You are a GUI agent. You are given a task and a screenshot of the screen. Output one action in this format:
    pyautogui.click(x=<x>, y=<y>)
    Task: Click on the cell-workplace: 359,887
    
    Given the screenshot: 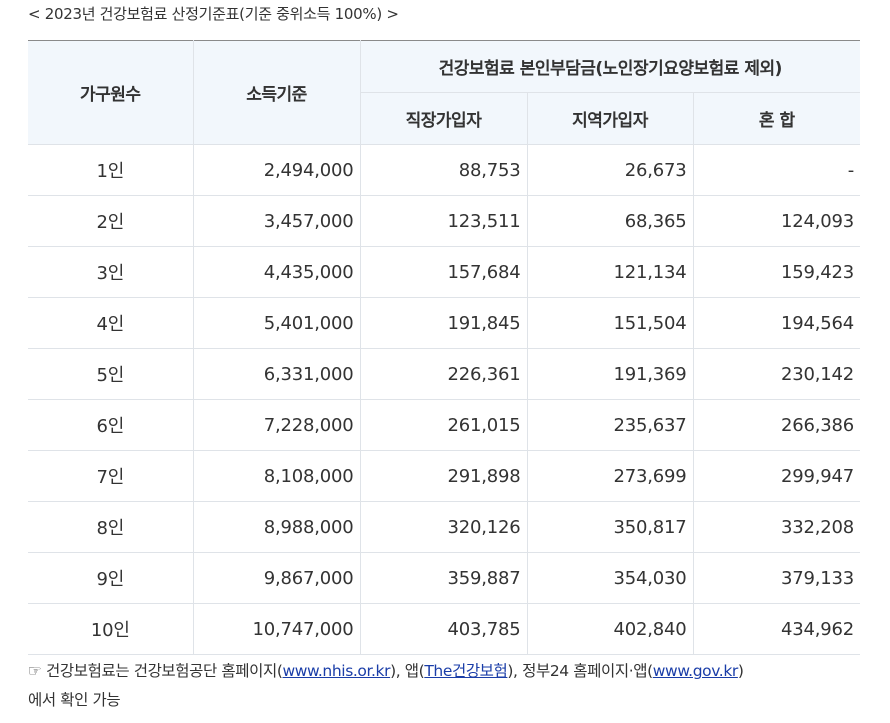 What is the action you would take?
    pyautogui.click(x=444, y=578)
    